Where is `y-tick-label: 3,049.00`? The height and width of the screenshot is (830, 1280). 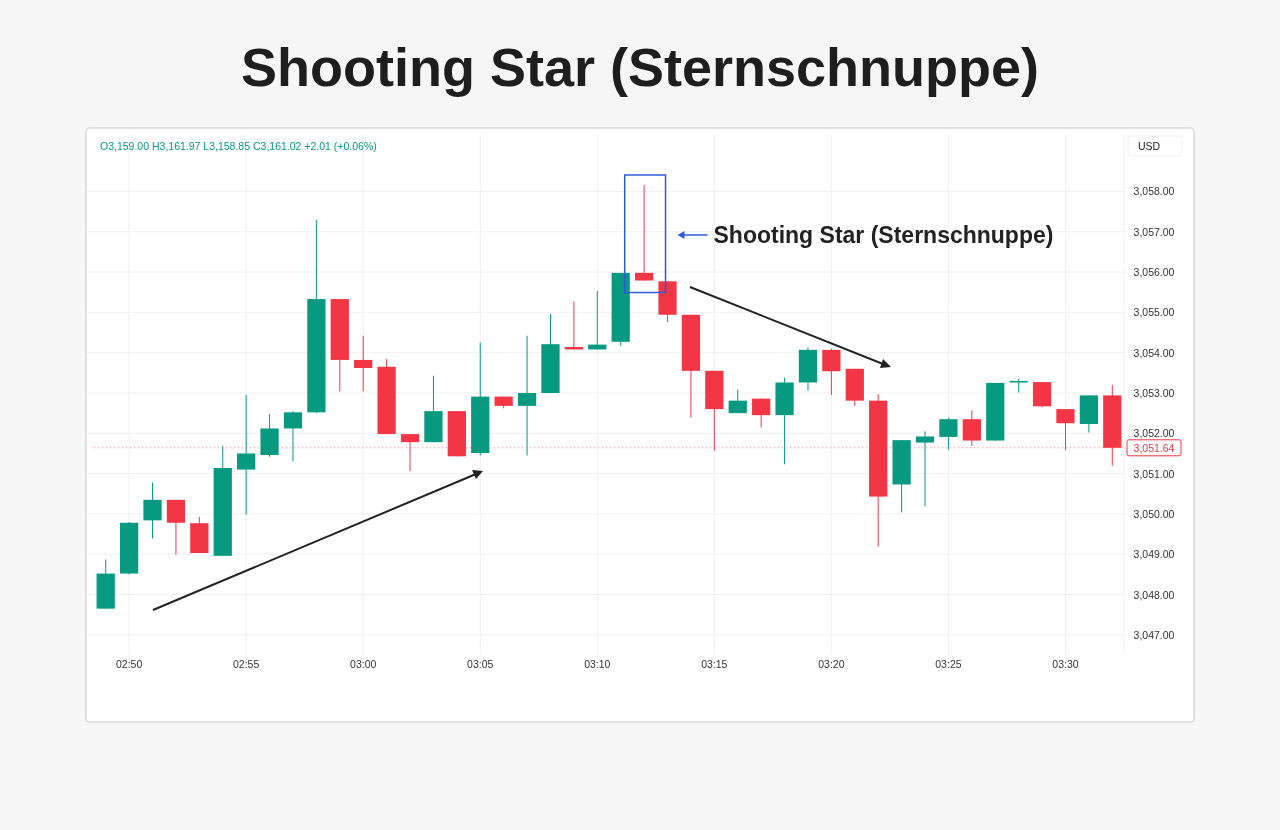
y-tick-label: 3,049.00 is located at coordinates (1154, 554).